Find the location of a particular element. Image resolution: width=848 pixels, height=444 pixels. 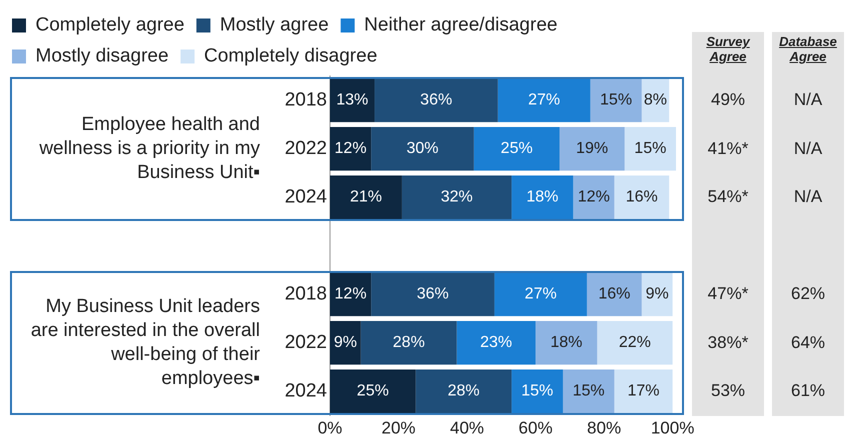

text: 54%* is located at coordinates (728, 197).